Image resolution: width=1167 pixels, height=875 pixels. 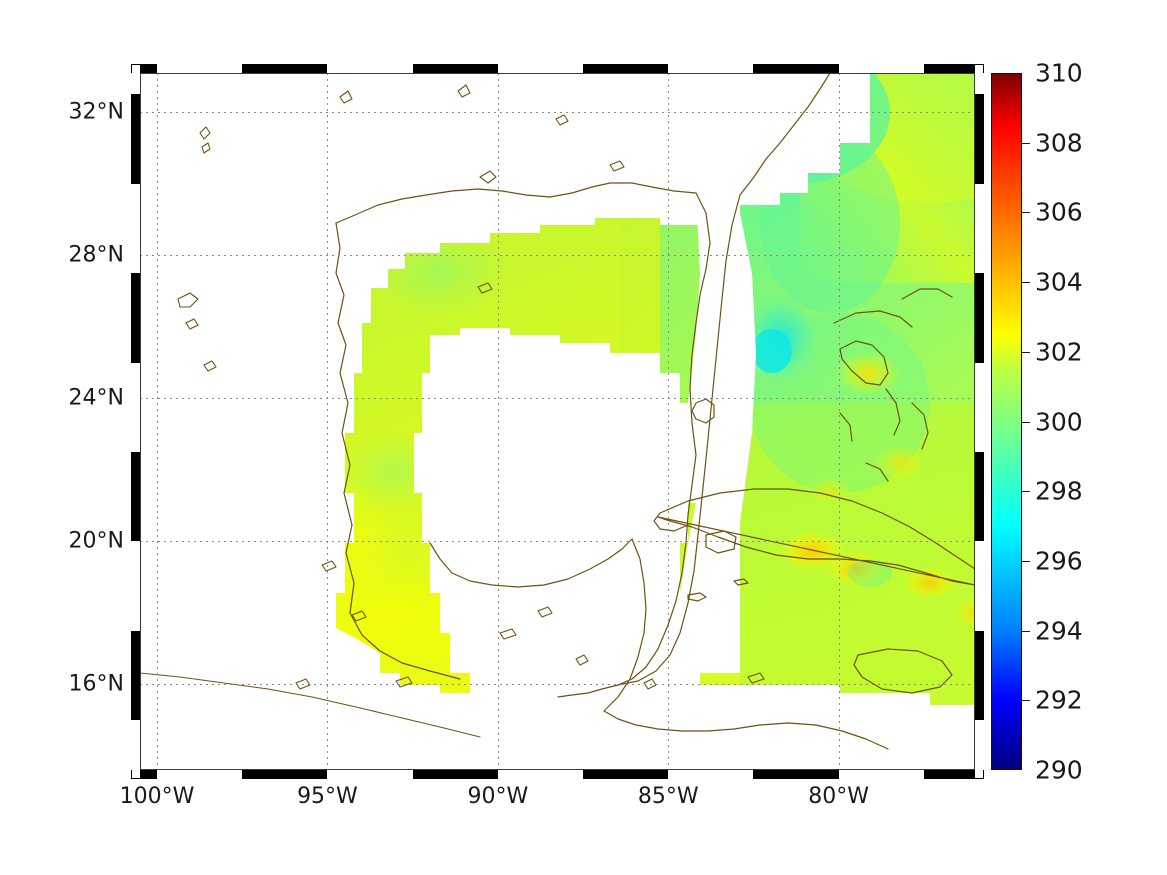 I want to click on colorbar, so click(x=1006, y=421).